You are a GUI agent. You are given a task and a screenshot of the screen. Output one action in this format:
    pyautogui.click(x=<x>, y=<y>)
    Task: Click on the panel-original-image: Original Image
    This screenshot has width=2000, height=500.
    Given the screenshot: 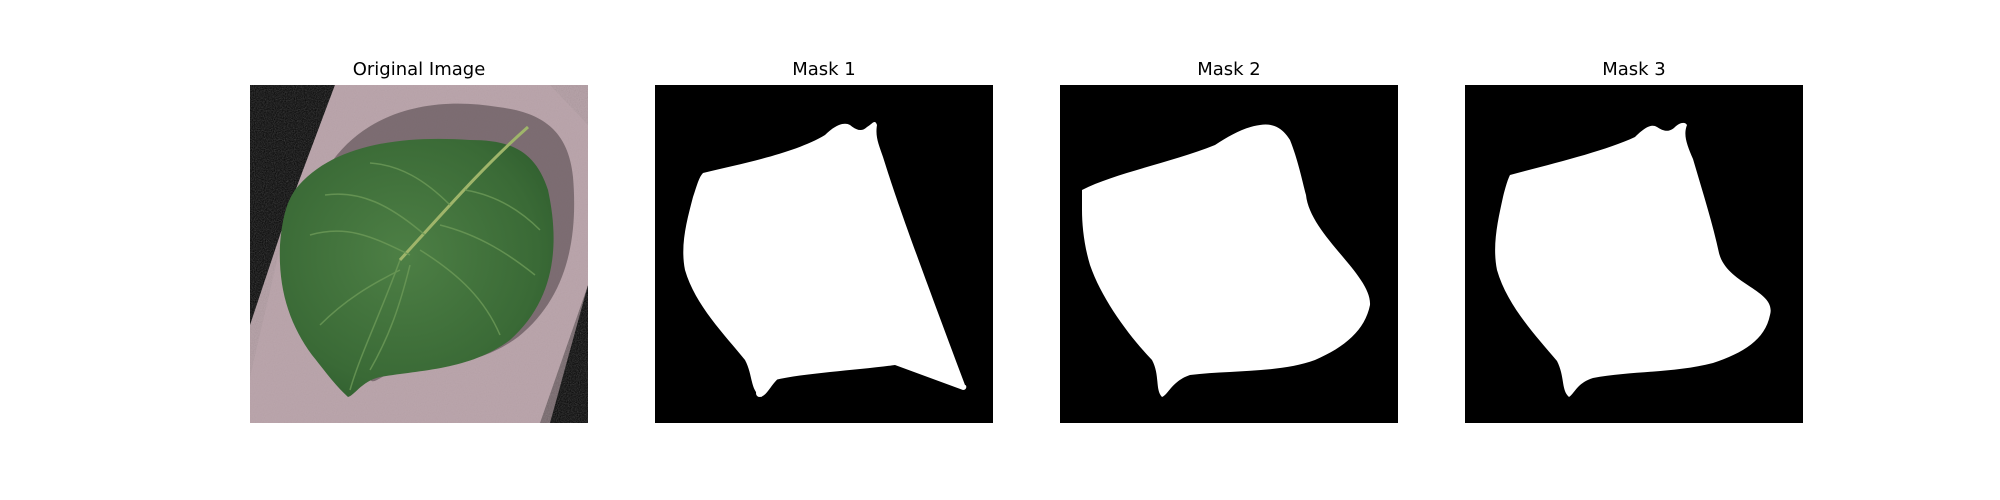 What is the action you would take?
    pyautogui.click(x=419, y=239)
    